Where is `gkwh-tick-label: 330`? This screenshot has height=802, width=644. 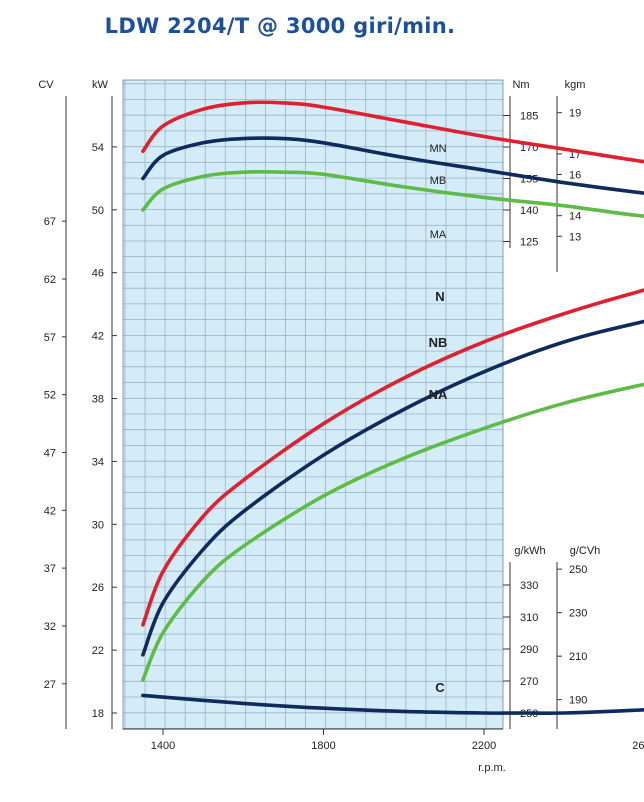
gkwh-tick-label: 330 is located at coordinates (529, 586).